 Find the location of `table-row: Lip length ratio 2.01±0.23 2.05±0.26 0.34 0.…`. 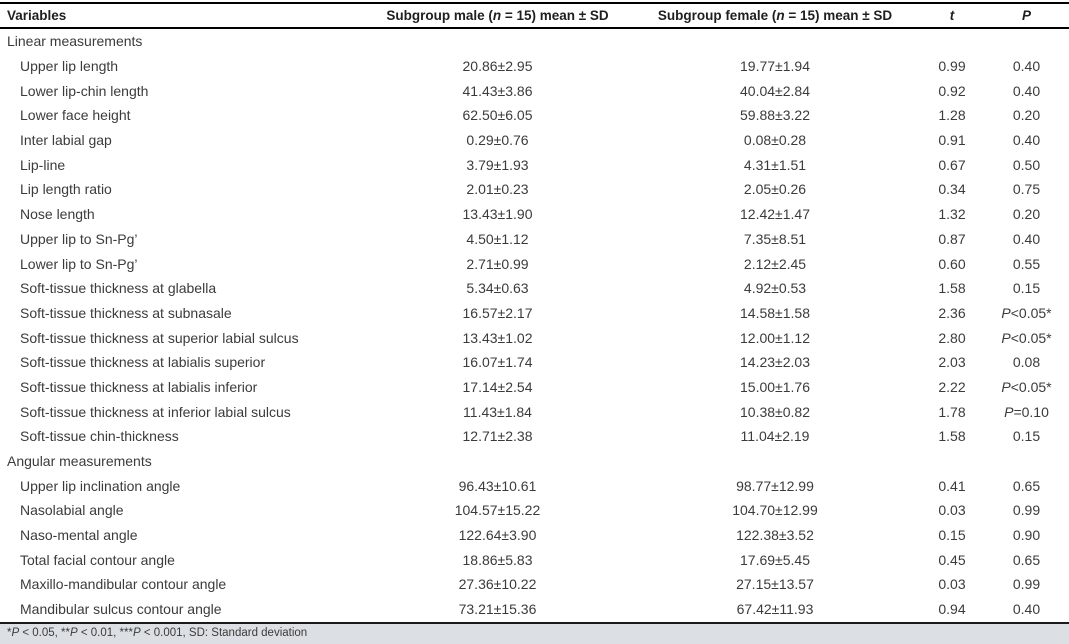

table-row: Lip length ratio 2.01±0.23 2.05±0.26 0.34 0.… is located at coordinates (534, 189).